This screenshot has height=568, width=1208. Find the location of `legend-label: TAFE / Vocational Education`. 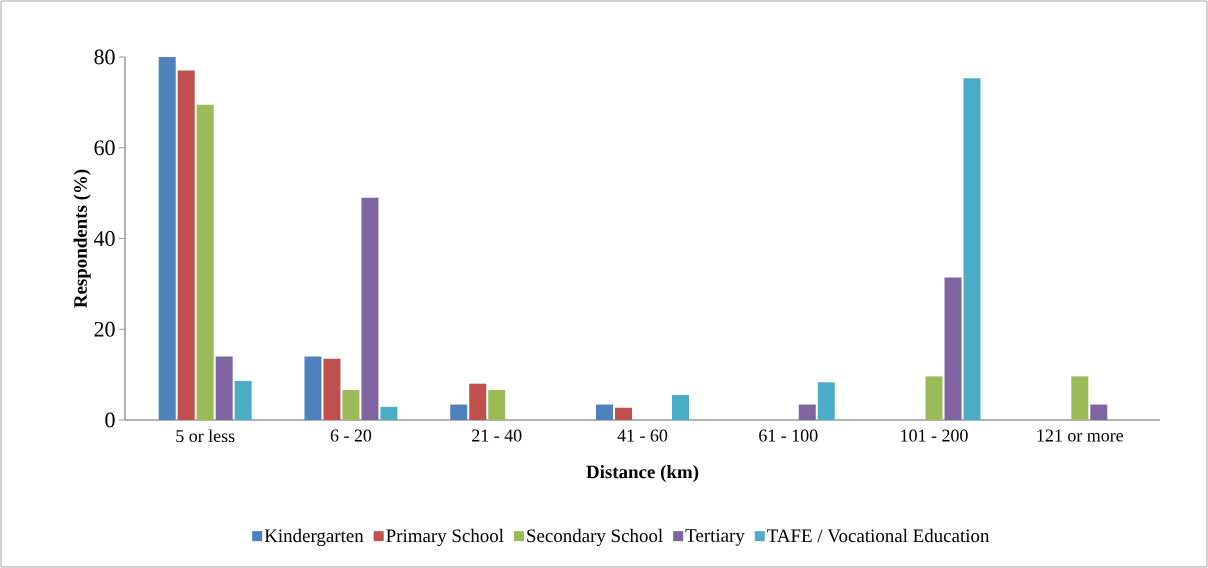

legend-label: TAFE / Vocational Education is located at coordinates (878, 535).